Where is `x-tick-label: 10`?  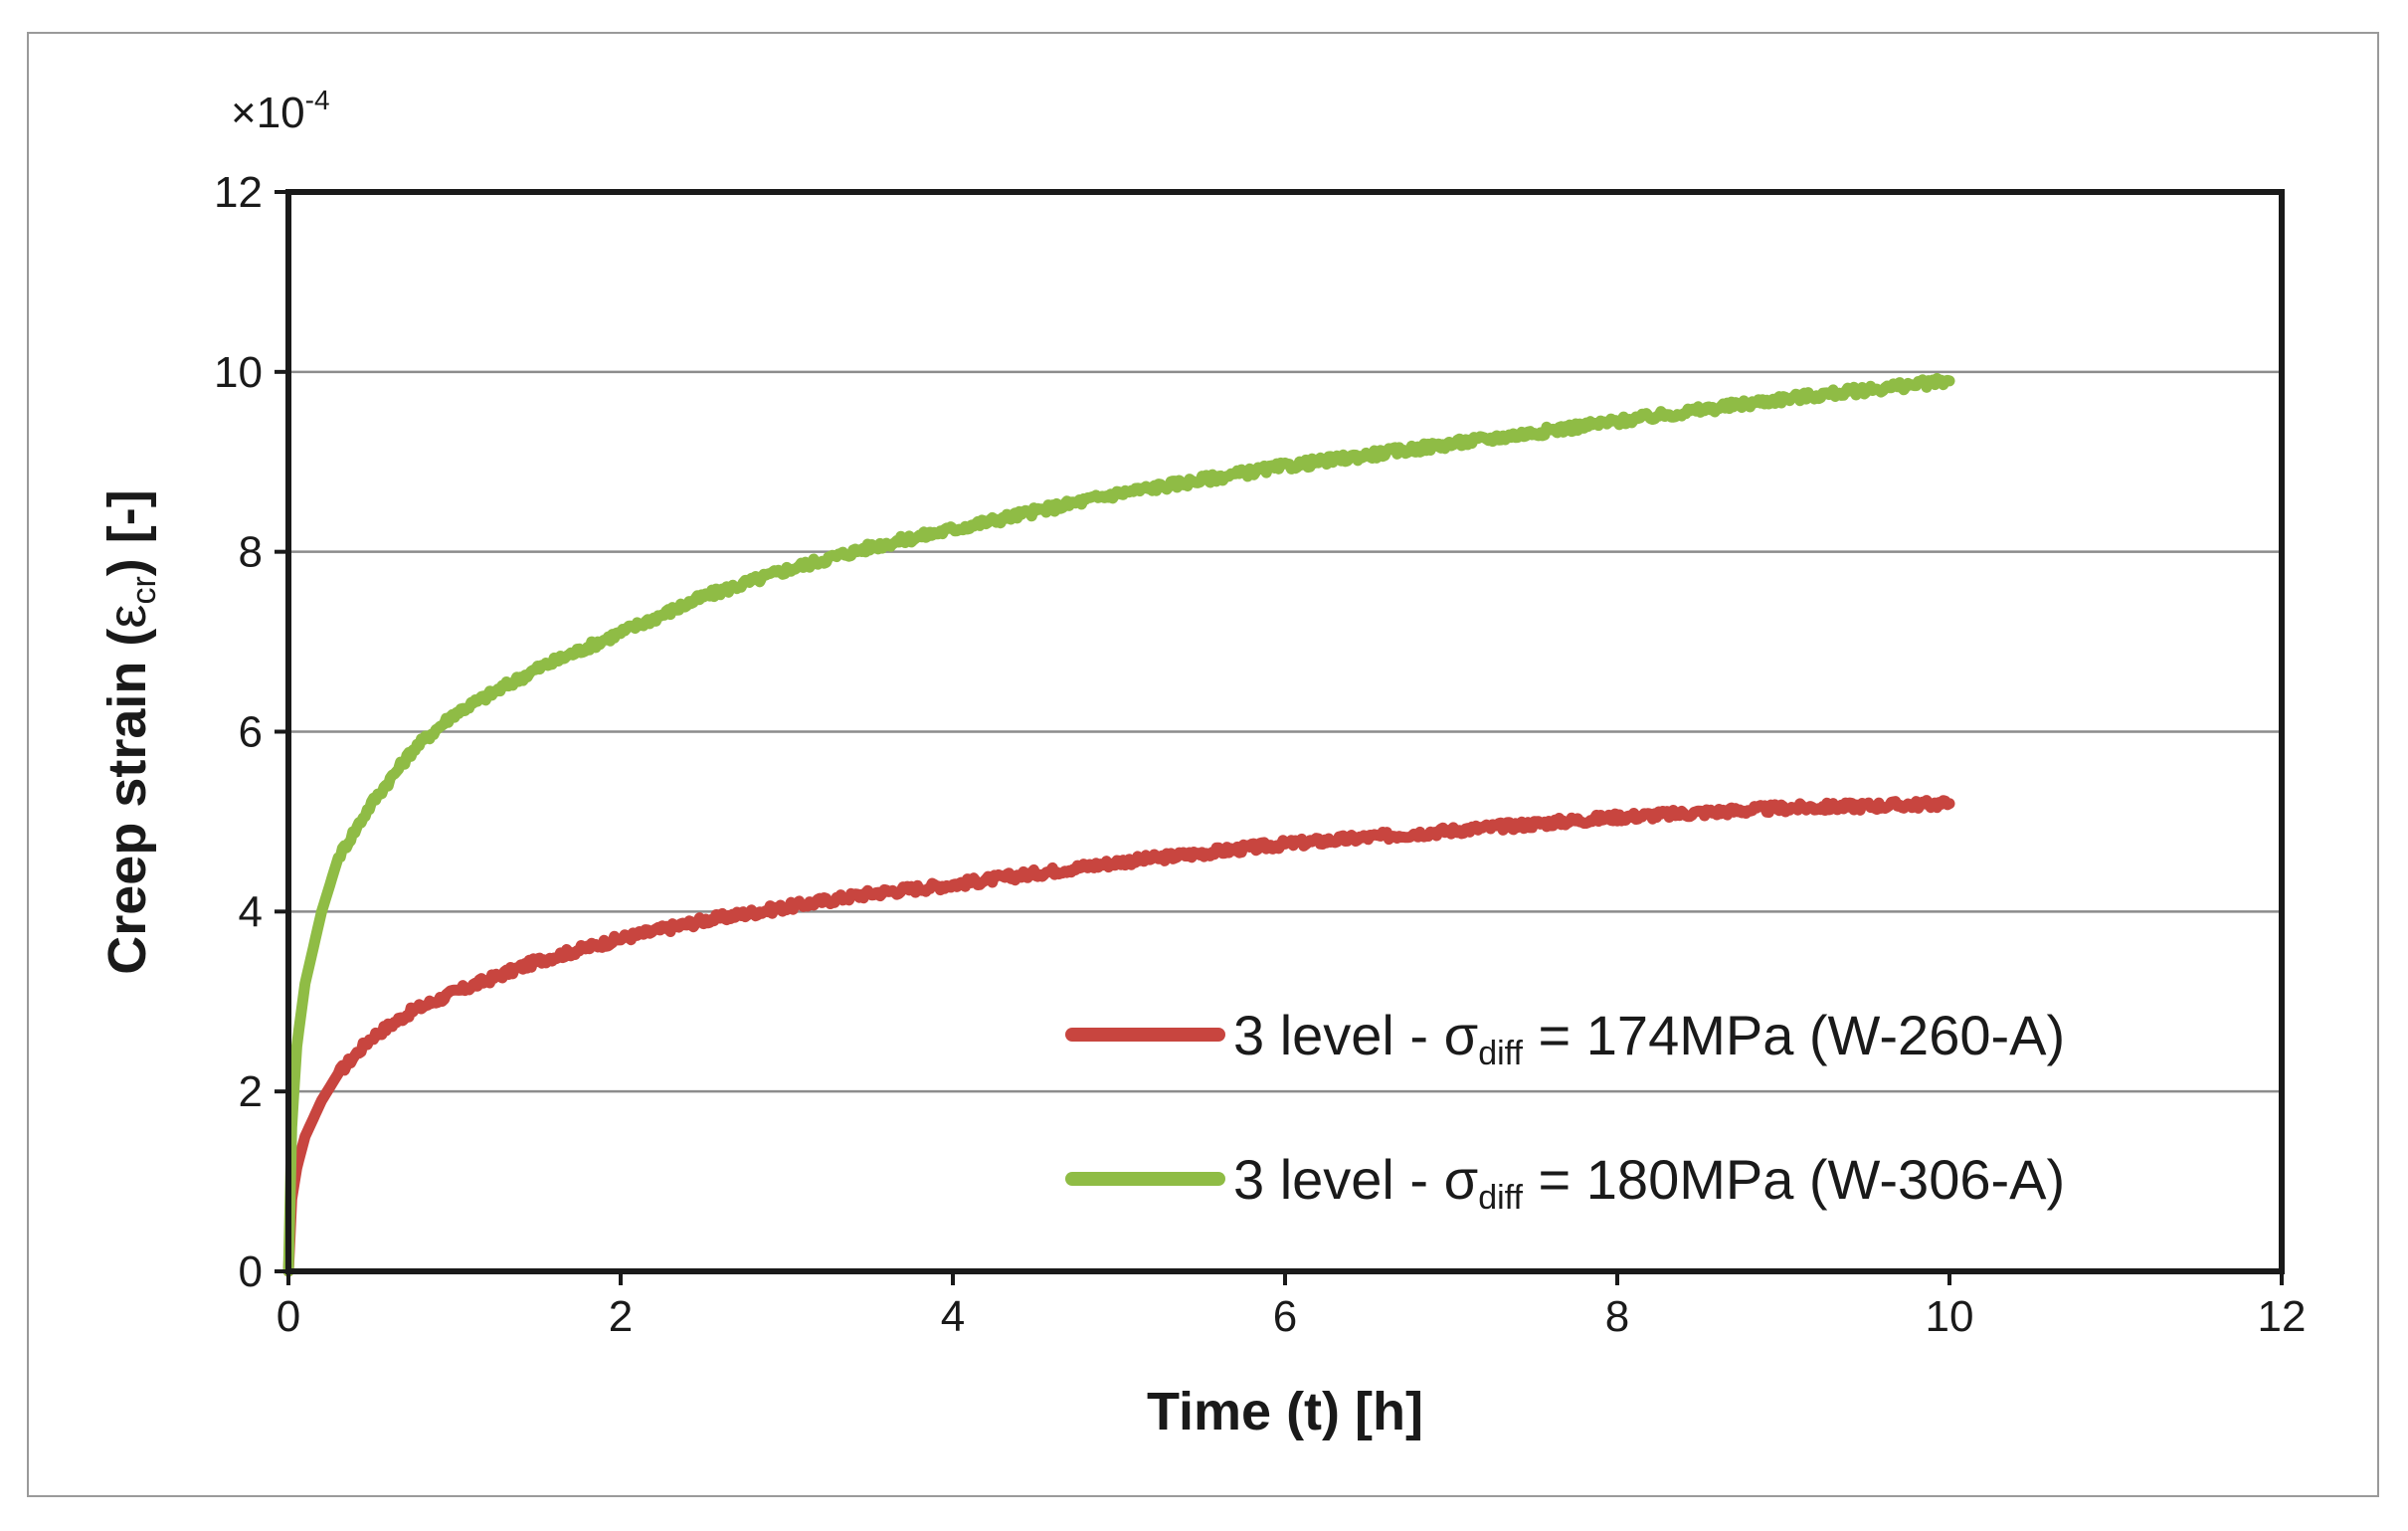
x-tick-label: 10 is located at coordinates (1950, 1316).